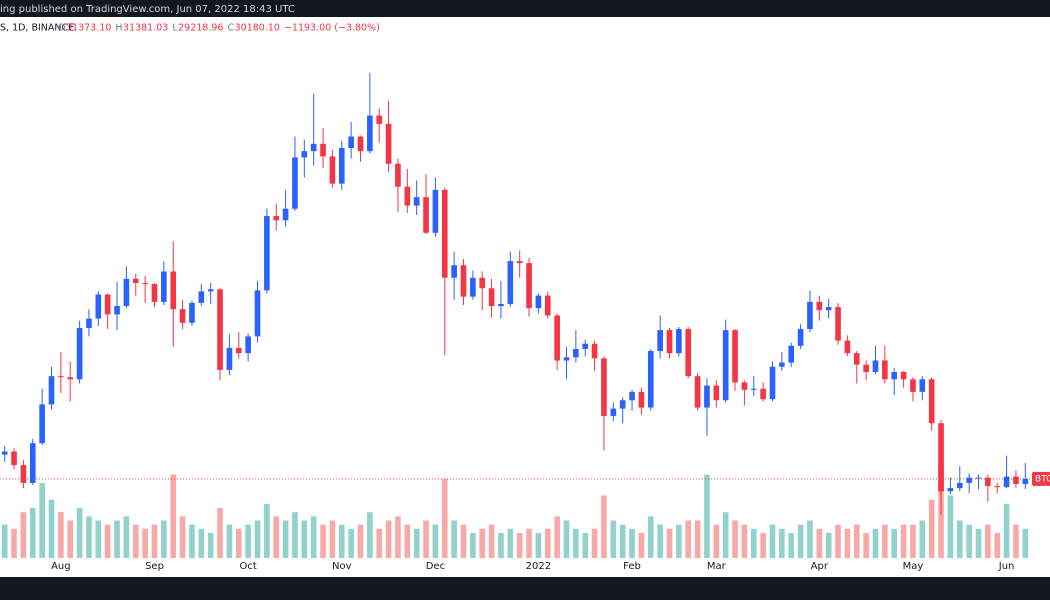 Image resolution: width=1050 pixels, height=600 pixels. Describe the element at coordinates (37, 28) in the screenshot. I see `symbol: S, 1D, BINANCE` at that location.